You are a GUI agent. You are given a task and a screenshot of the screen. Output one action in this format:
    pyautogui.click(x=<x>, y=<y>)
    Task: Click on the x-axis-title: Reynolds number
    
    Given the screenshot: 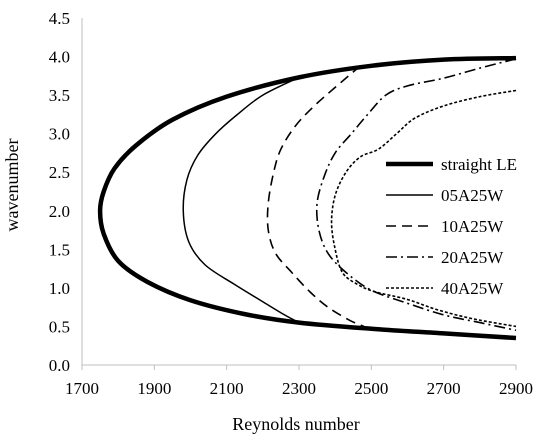 What is the action you would take?
    pyautogui.click(x=296, y=424)
    